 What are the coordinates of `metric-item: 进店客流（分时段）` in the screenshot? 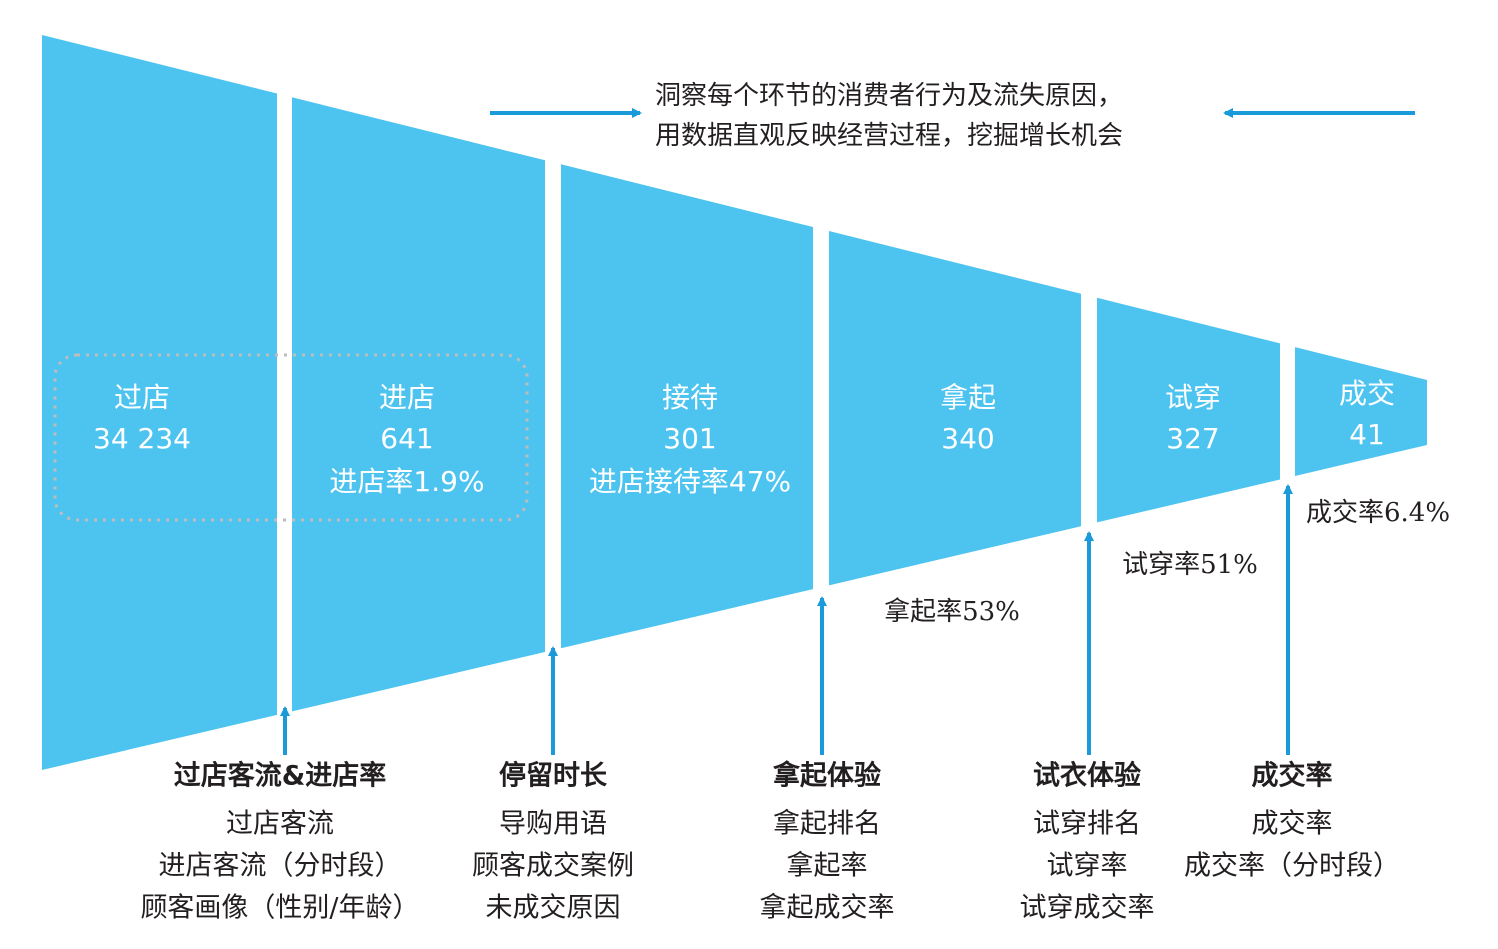 It's located at (280, 866).